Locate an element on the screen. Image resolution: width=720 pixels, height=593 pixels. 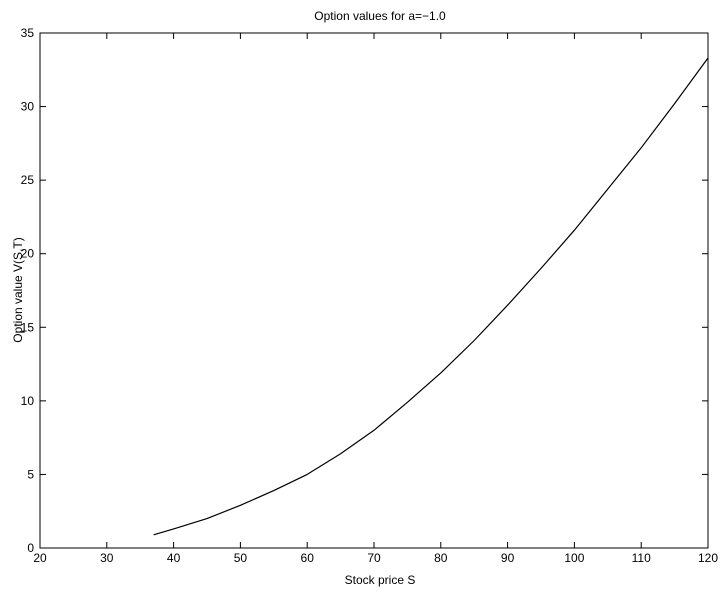
x-axis-label: Stock price S is located at coordinates (380, 580).